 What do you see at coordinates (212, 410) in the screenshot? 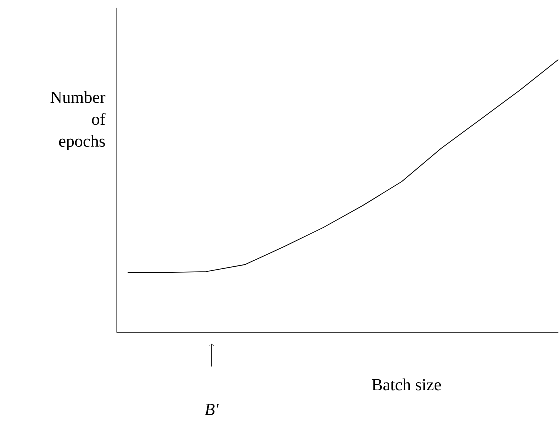
I see `text: B′` at bounding box center [212, 410].